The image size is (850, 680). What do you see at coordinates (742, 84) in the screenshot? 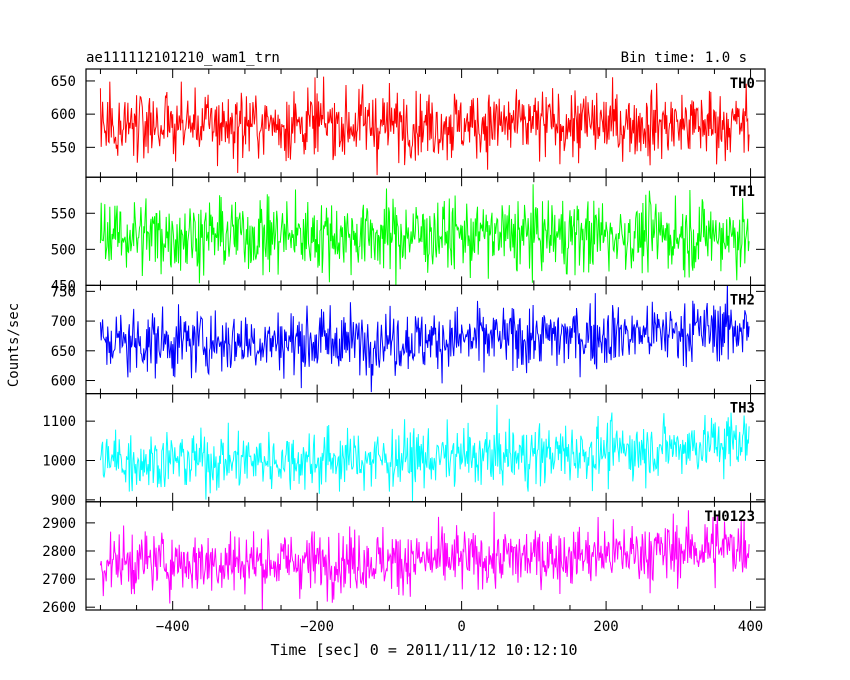
I see `panel-name-th0: TH0` at bounding box center [742, 84].